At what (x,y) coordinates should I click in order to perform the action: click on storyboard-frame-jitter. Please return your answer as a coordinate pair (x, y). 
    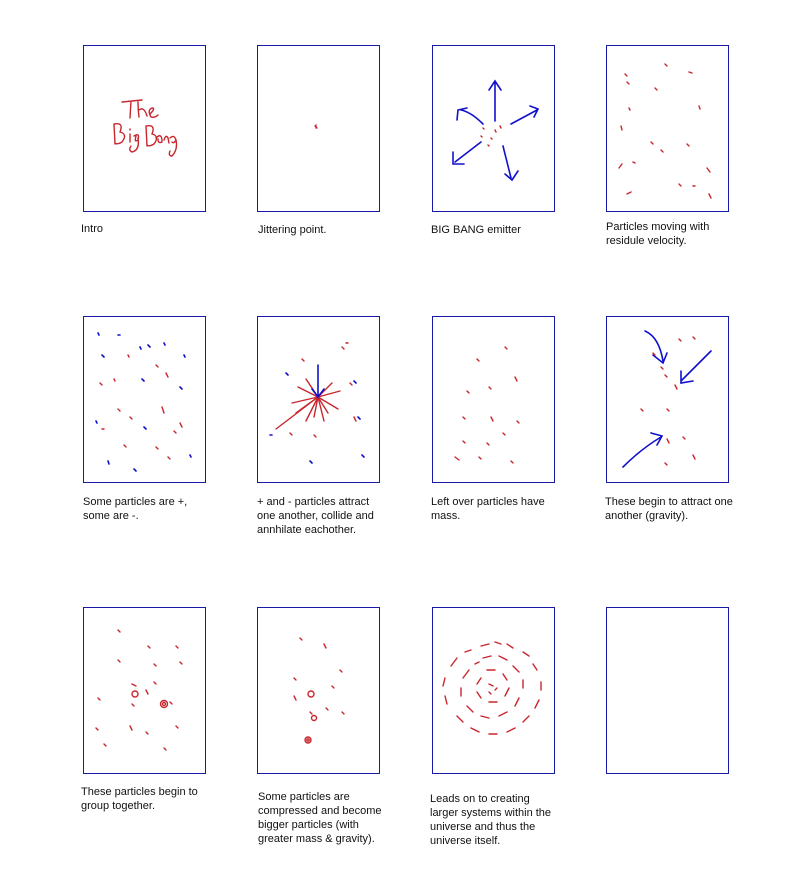
    Looking at the image, I should click on (318, 128).